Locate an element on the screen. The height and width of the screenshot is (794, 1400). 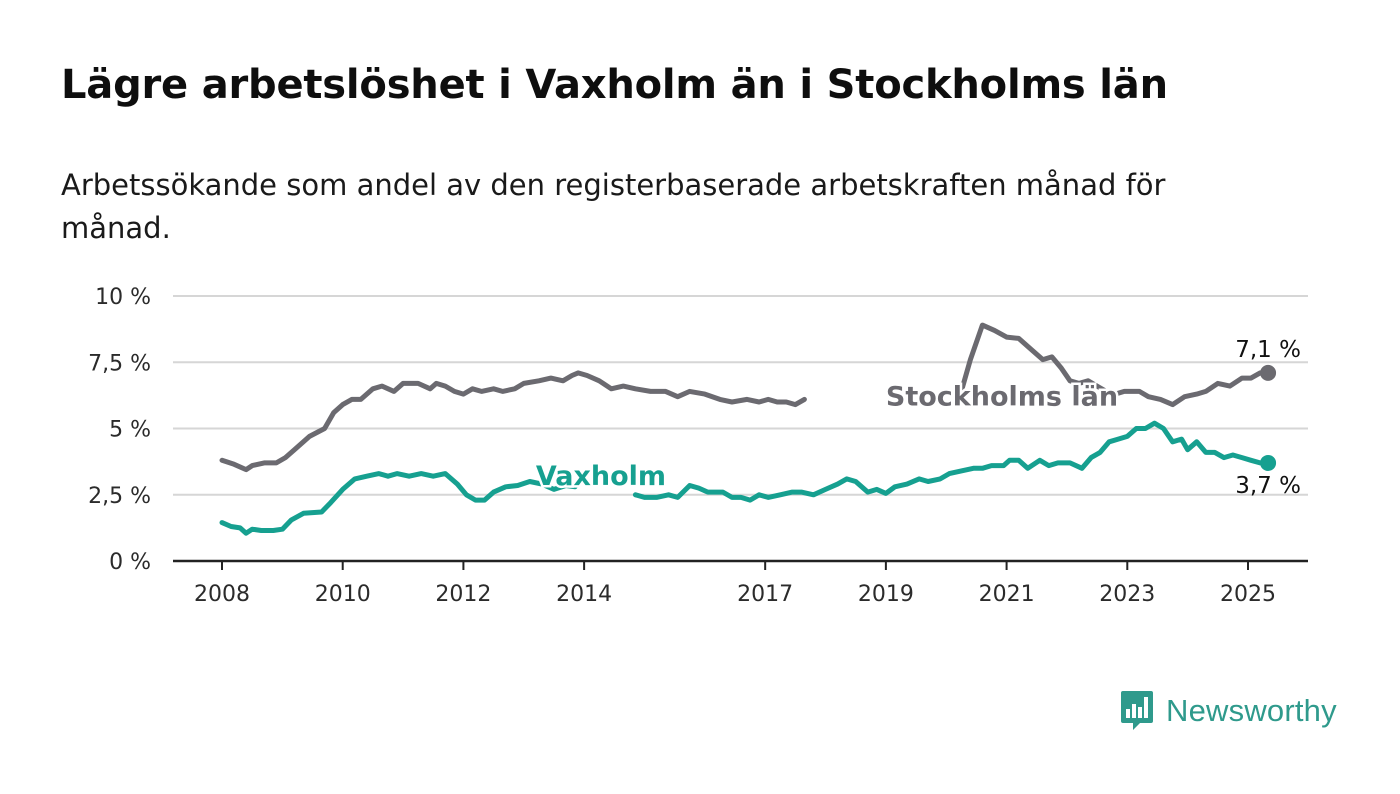
x-tick-label: 2025 is located at coordinates (1248, 594).